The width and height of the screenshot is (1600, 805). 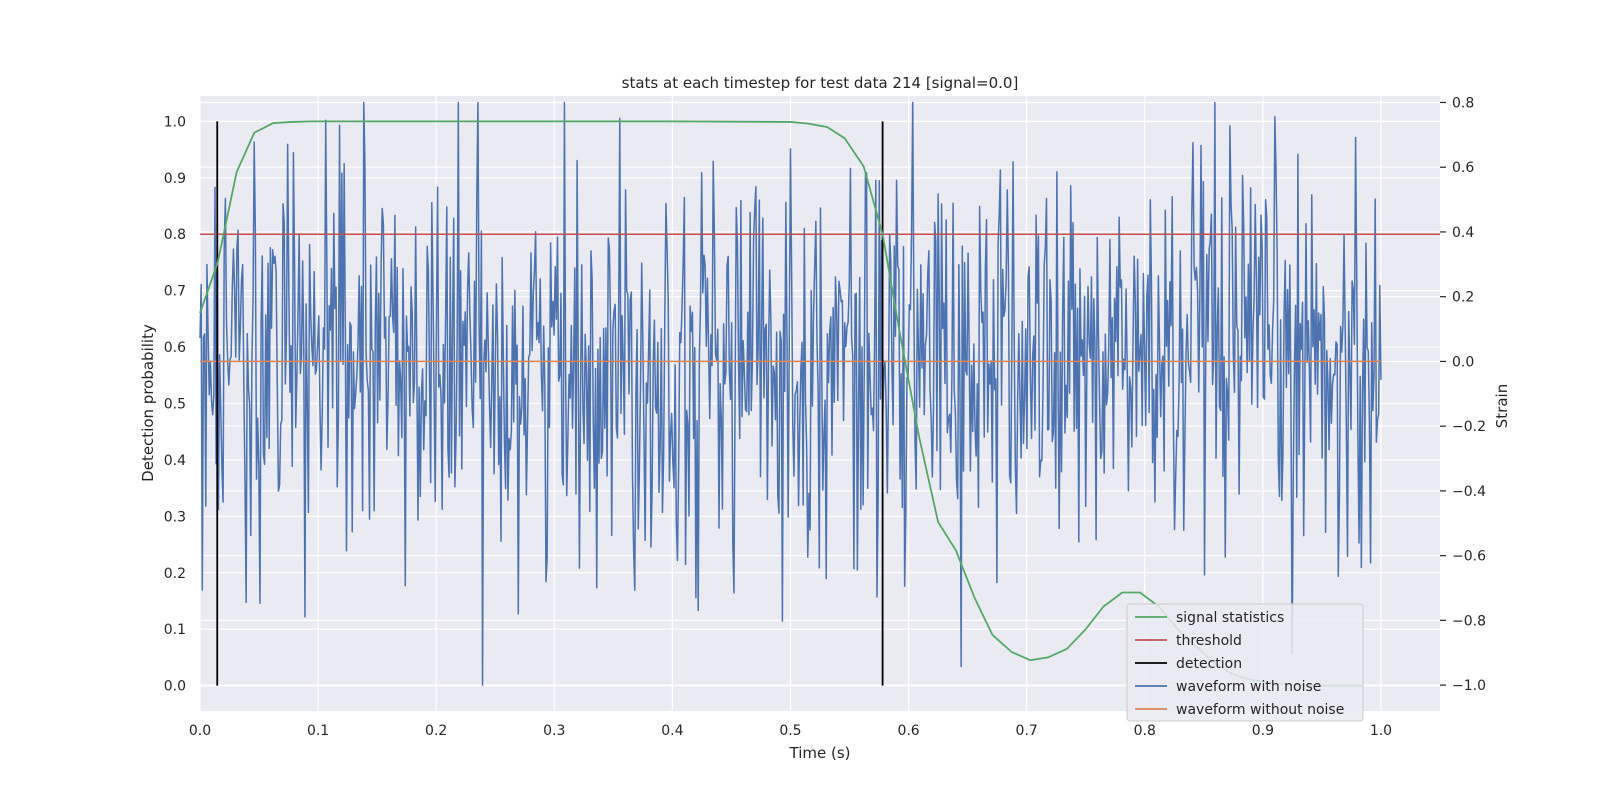 I want to click on y-right-tick-label: 0.6, so click(x=1463, y=168).